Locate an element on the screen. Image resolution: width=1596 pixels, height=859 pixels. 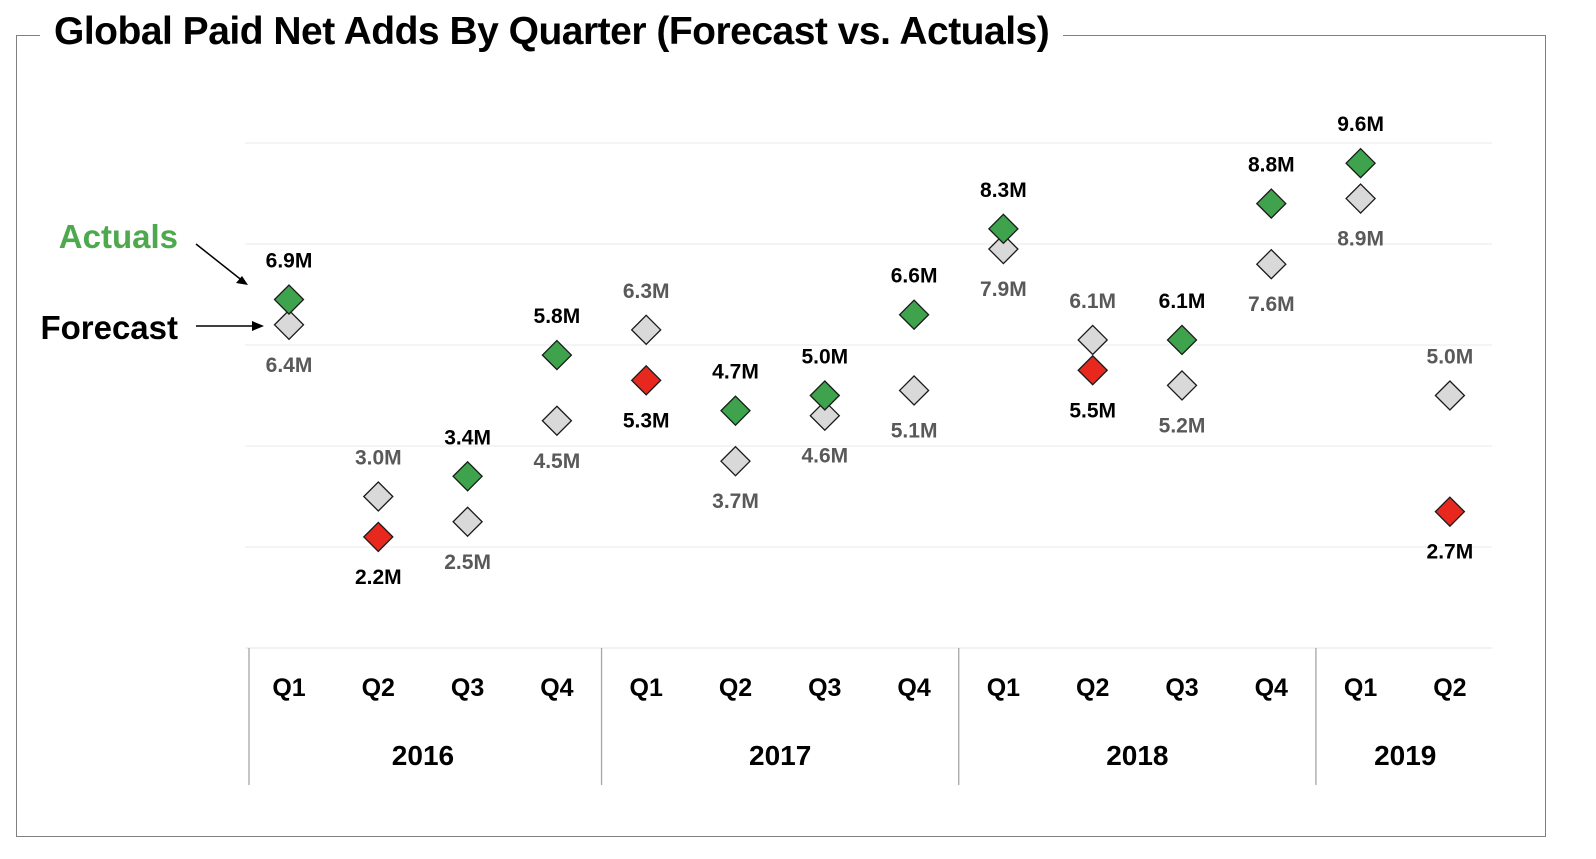
forecast-value-label: 4.5M is located at coordinates (557, 461).